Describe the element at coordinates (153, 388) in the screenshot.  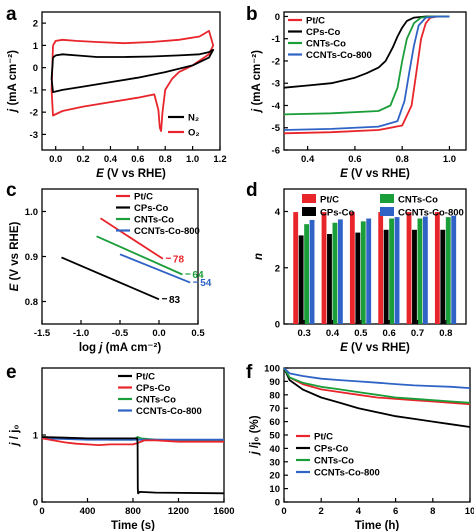
I see `legend-label-e: CPs-Co` at that location.